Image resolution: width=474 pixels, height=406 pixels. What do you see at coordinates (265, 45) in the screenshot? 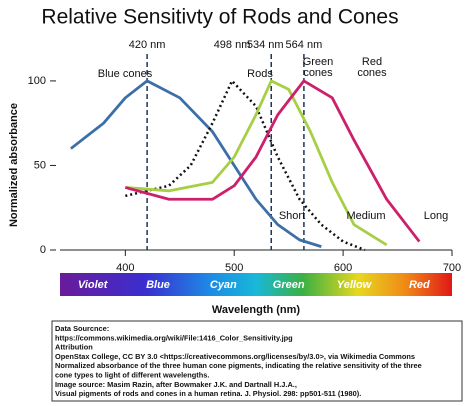
I see `peak-label: 534 nm` at bounding box center [265, 45].